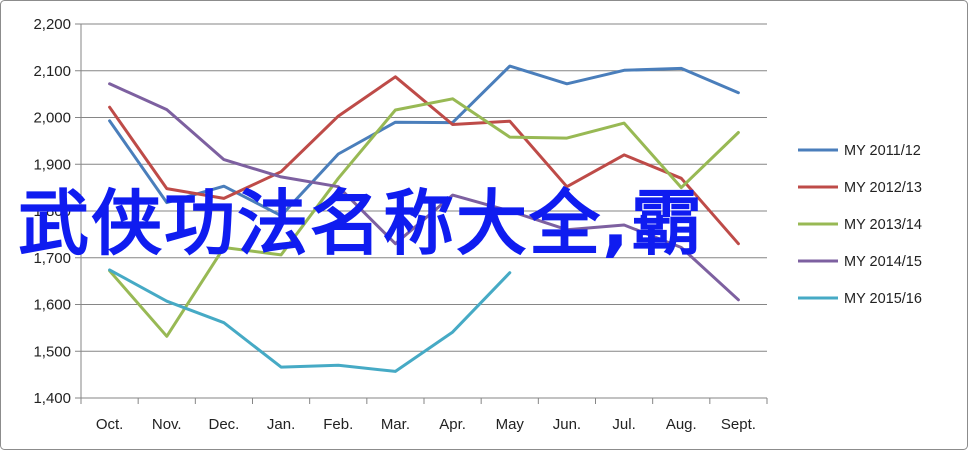  Describe the element at coordinates (52, 71) in the screenshot. I see `y-tick-label: 2,100` at that location.